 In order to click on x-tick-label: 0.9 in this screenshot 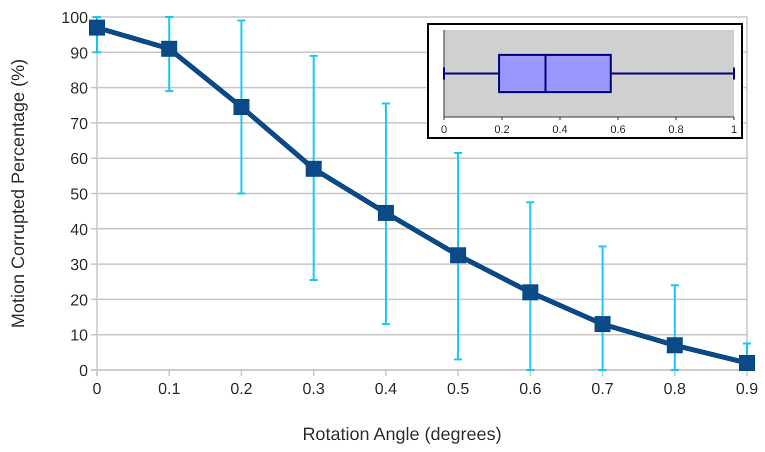, I will do `click(747, 389)`.